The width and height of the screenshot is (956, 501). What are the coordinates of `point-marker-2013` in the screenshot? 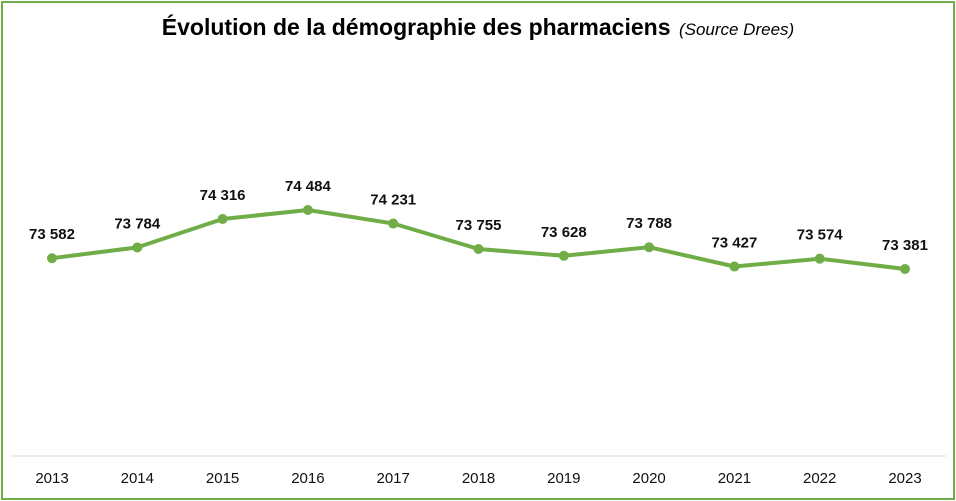 It's located at (52, 258).